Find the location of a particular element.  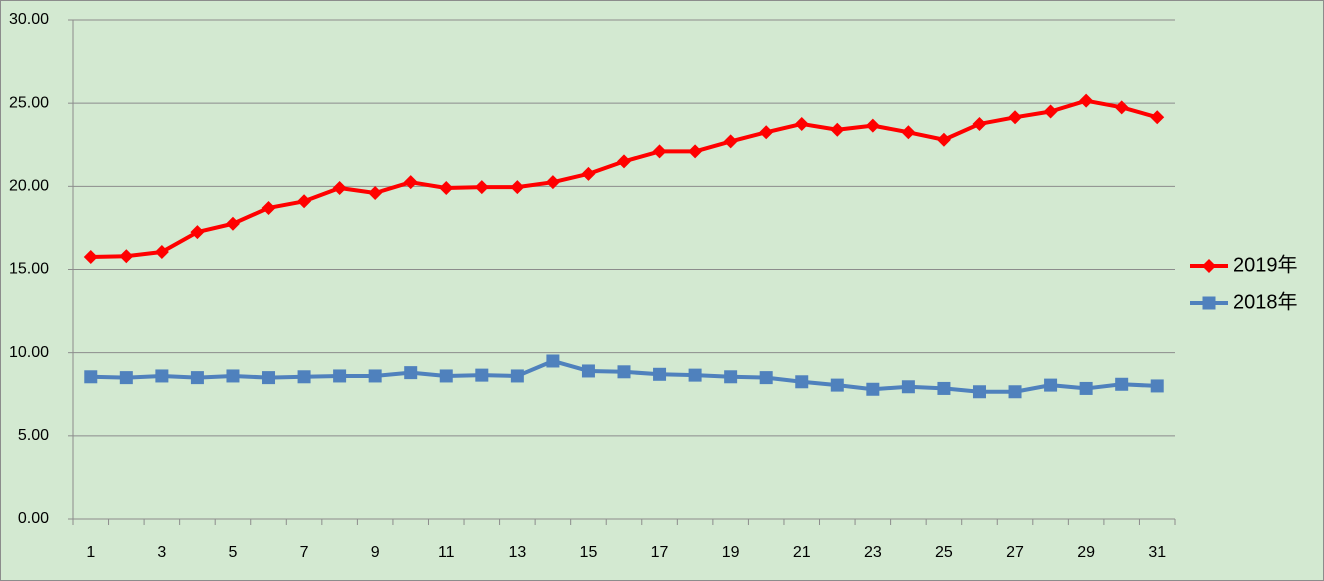

legend-label: 2018年 is located at coordinates (1265, 301).